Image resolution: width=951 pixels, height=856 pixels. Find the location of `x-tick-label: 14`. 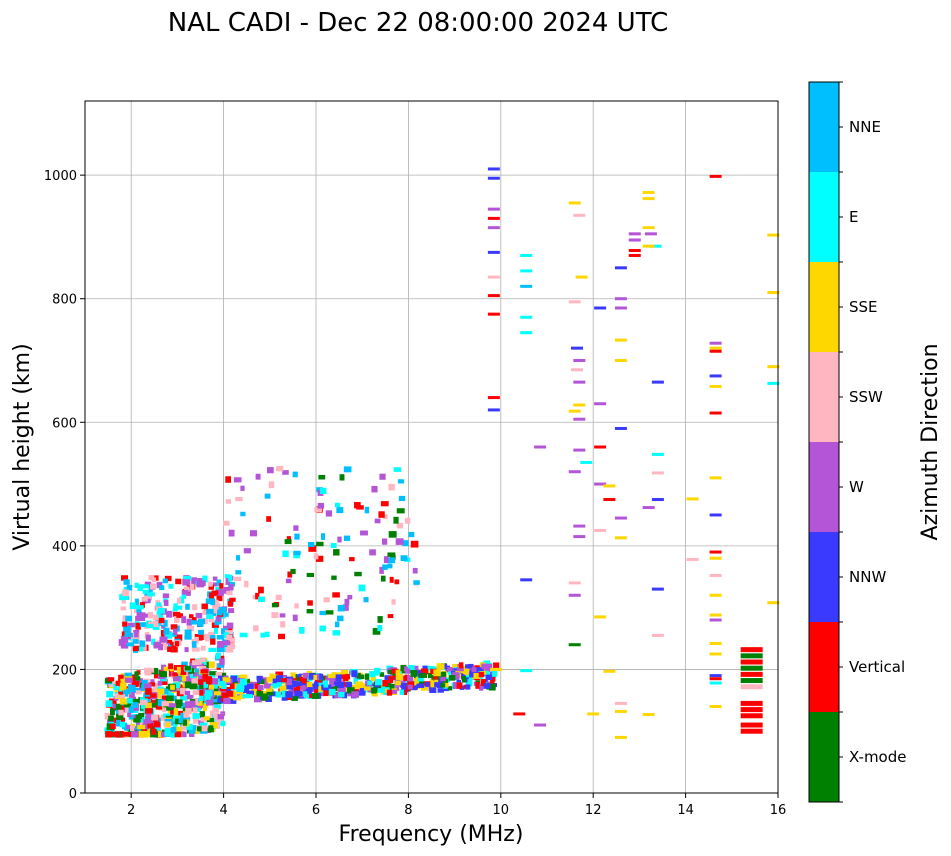

x-tick-label: 14 is located at coordinates (685, 810).